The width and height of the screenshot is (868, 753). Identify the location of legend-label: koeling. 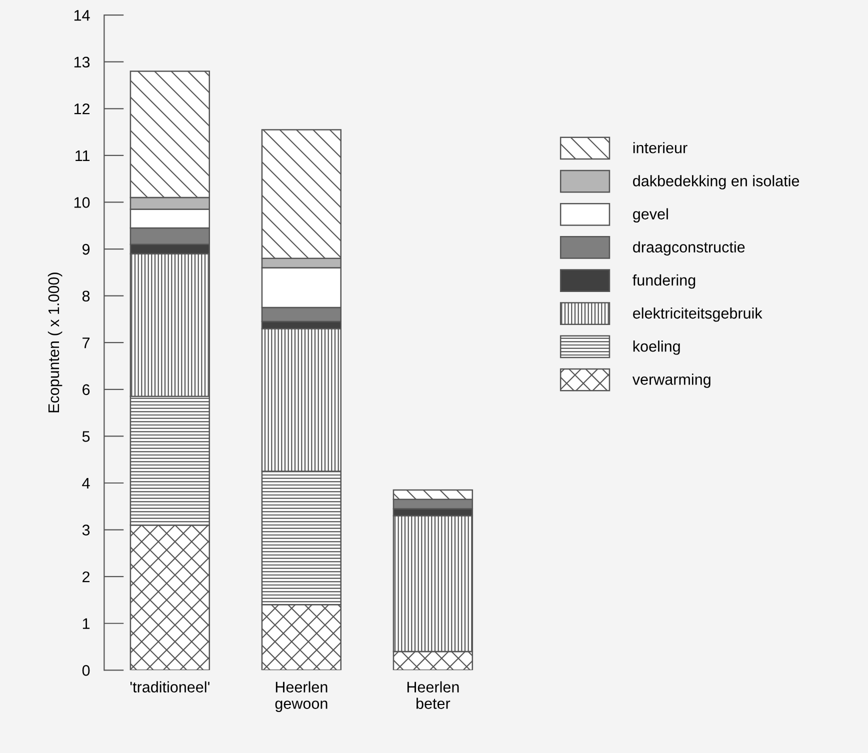
(656, 347).